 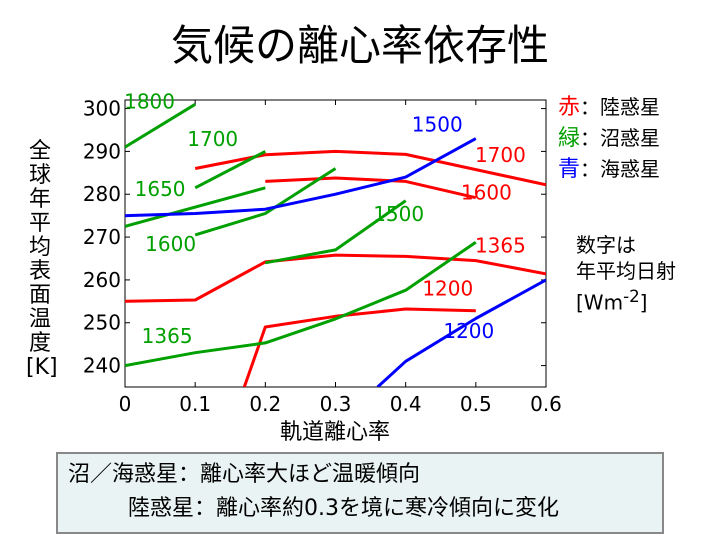 I want to click on legend-item-swamp: 緑：沼惑星, so click(x=609, y=138).